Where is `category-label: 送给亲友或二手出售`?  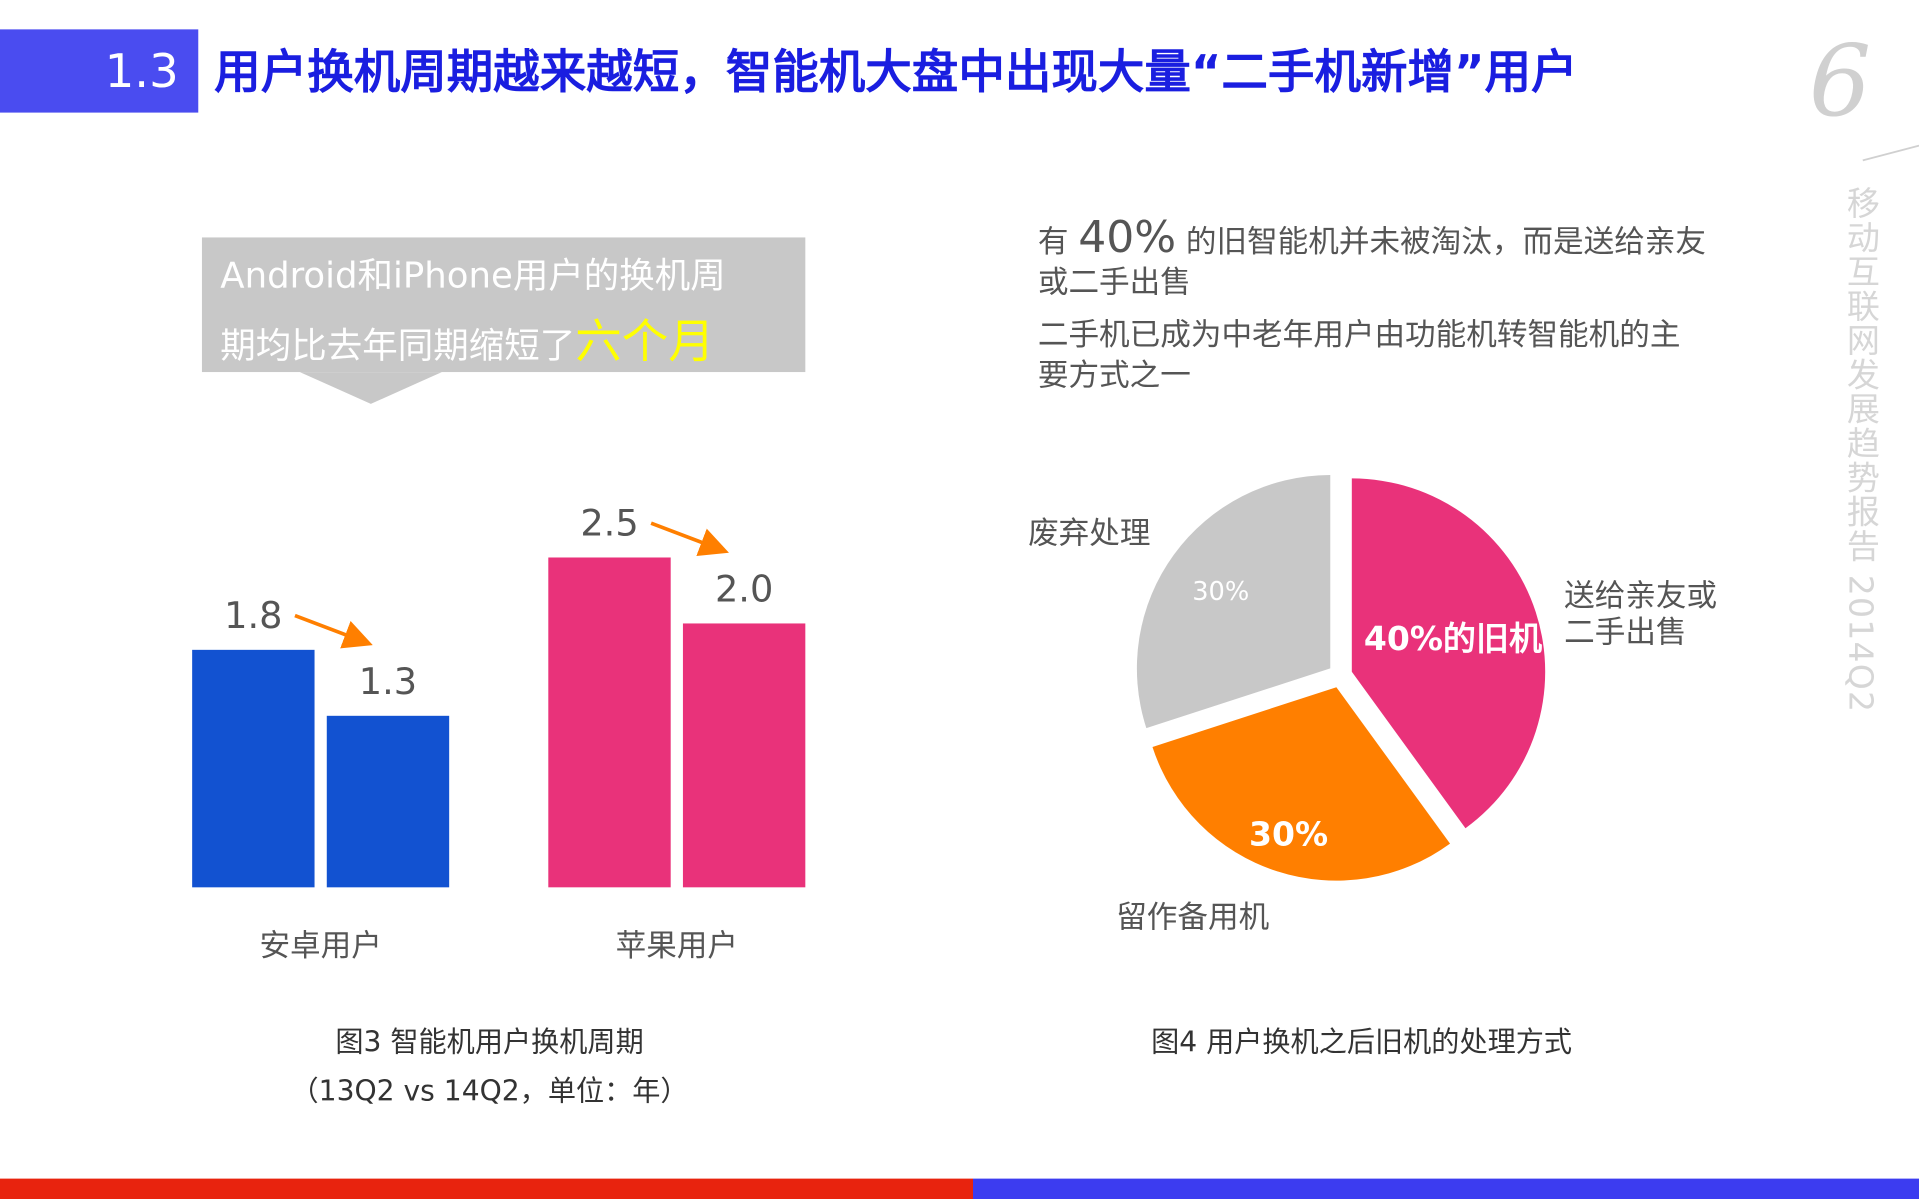 category-label: 送给亲友或二手出售 is located at coordinates (1641, 613).